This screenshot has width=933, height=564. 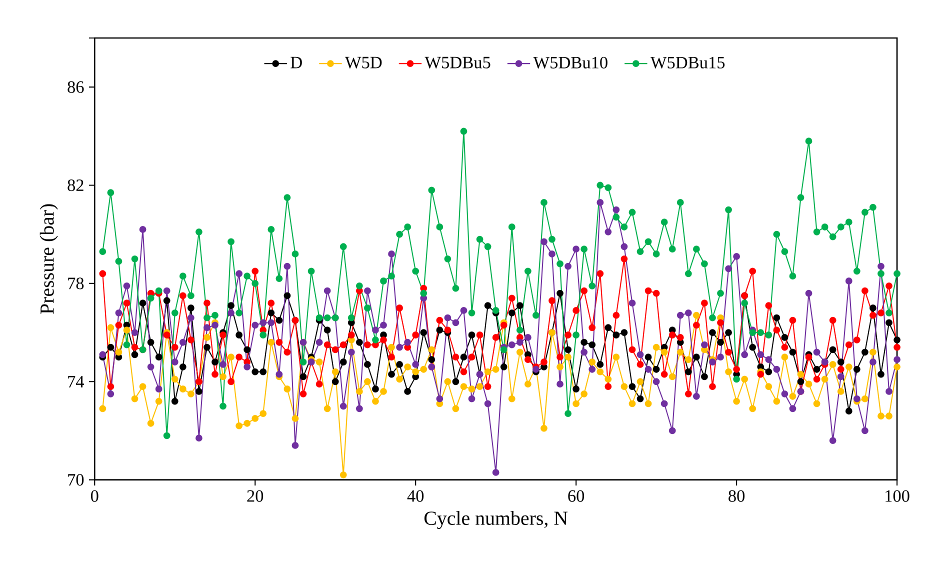 What do you see at coordinates (415, 496) in the screenshot?
I see `x-tick-label: 40` at bounding box center [415, 496].